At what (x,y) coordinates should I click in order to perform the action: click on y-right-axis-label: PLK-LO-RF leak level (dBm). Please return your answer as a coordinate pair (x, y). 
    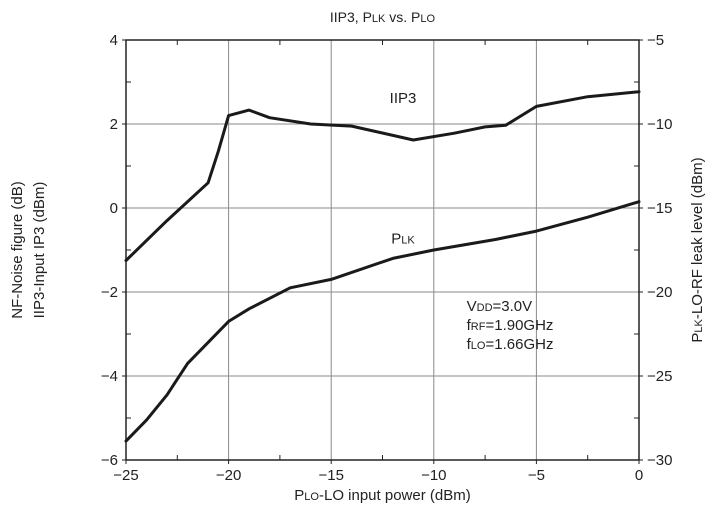
    Looking at the image, I should click on (697, 249).